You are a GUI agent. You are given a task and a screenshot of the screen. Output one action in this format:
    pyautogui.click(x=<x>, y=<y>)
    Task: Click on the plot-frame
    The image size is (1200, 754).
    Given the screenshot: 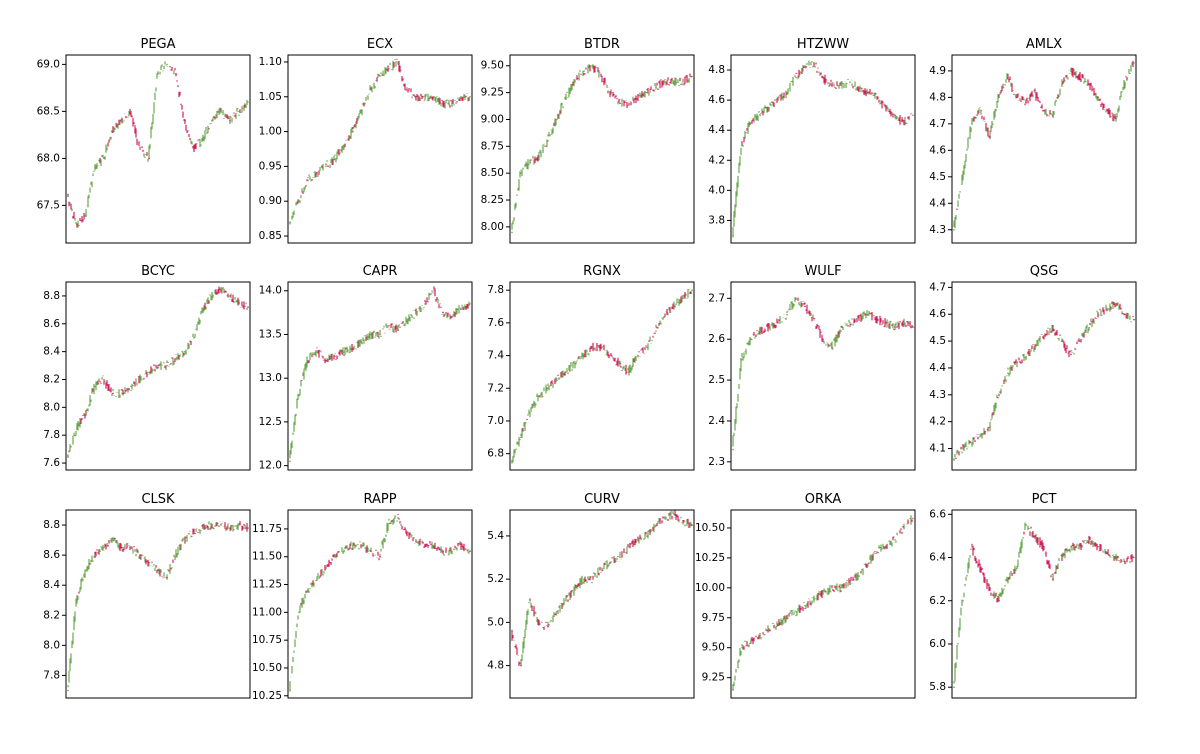 What is the action you would take?
    pyautogui.click(x=380, y=376)
    